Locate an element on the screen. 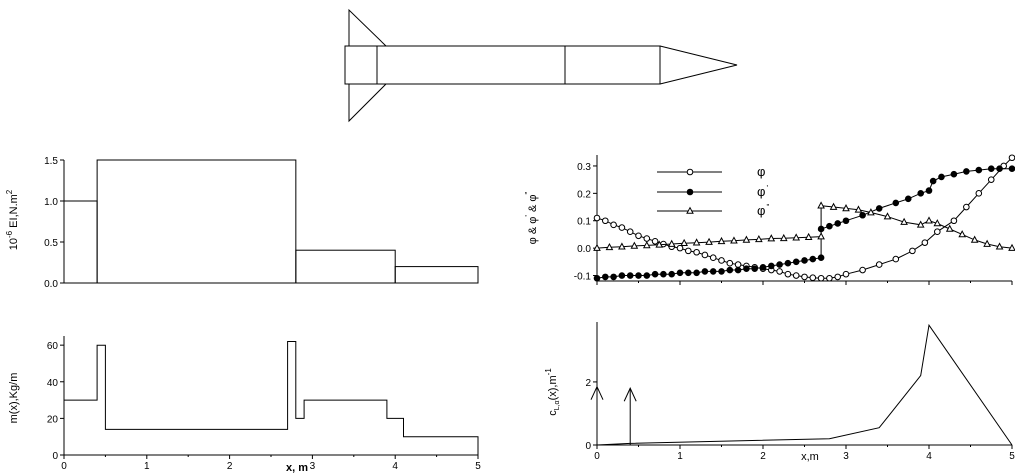 The image size is (1015, 473). mode-ytick-label: 0.3 is located at coordinates (584, 167).